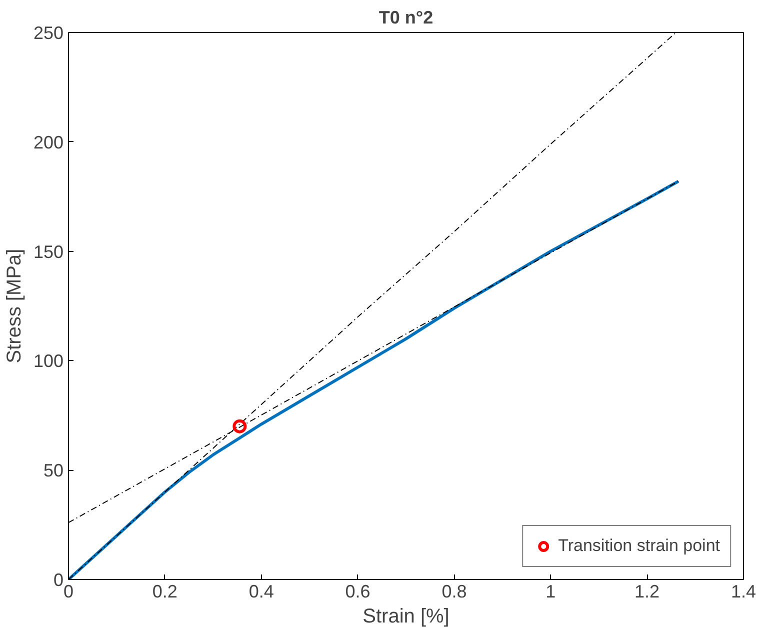 Image resolution: width=773 pixels, height=630 pixels. What do you see at coordinates (454, 592) in the screenshot?
I see `x-tick-label: 0.8` at bounding box center [454, 592].